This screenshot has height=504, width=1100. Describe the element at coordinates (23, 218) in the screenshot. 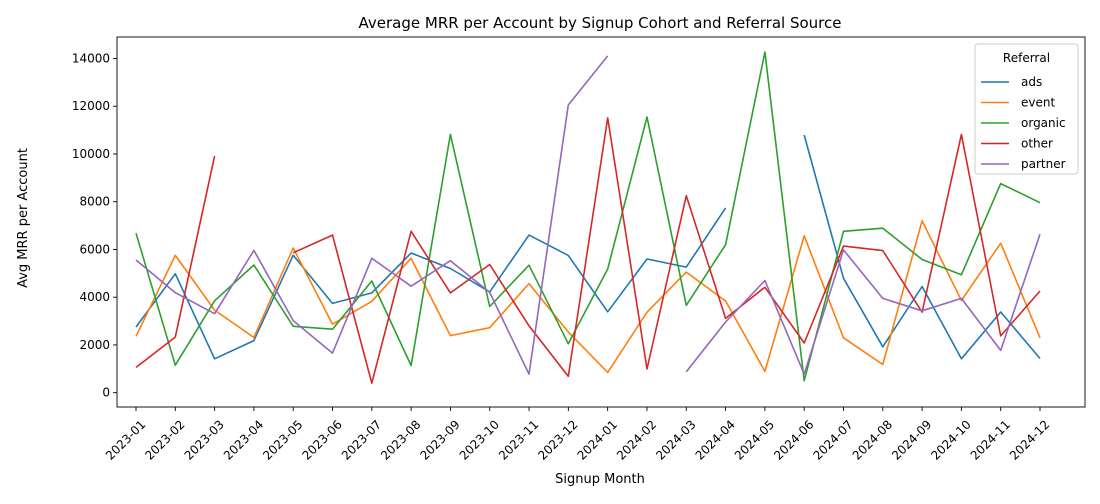

I see `y-axis-label: Avg MRR per Account` at that location.